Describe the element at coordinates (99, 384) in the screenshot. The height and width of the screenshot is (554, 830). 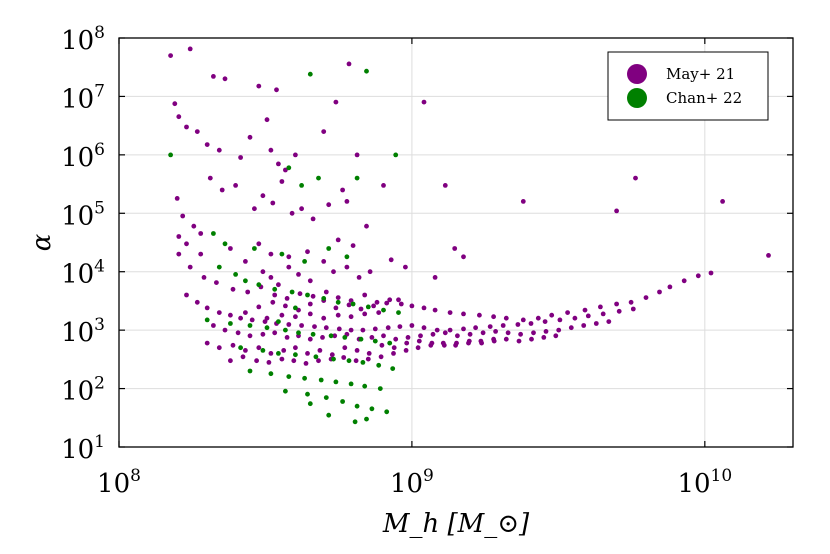
I see `y-tick-label-exponent: 2` at that location.